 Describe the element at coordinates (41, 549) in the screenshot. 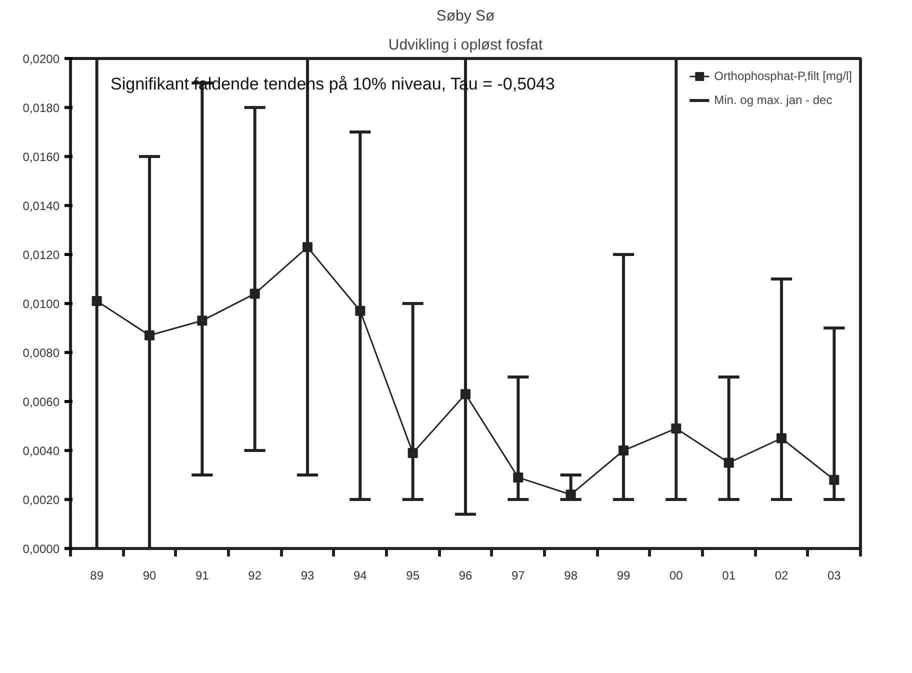

I see `y-tick-label: 0,0000` at that location.